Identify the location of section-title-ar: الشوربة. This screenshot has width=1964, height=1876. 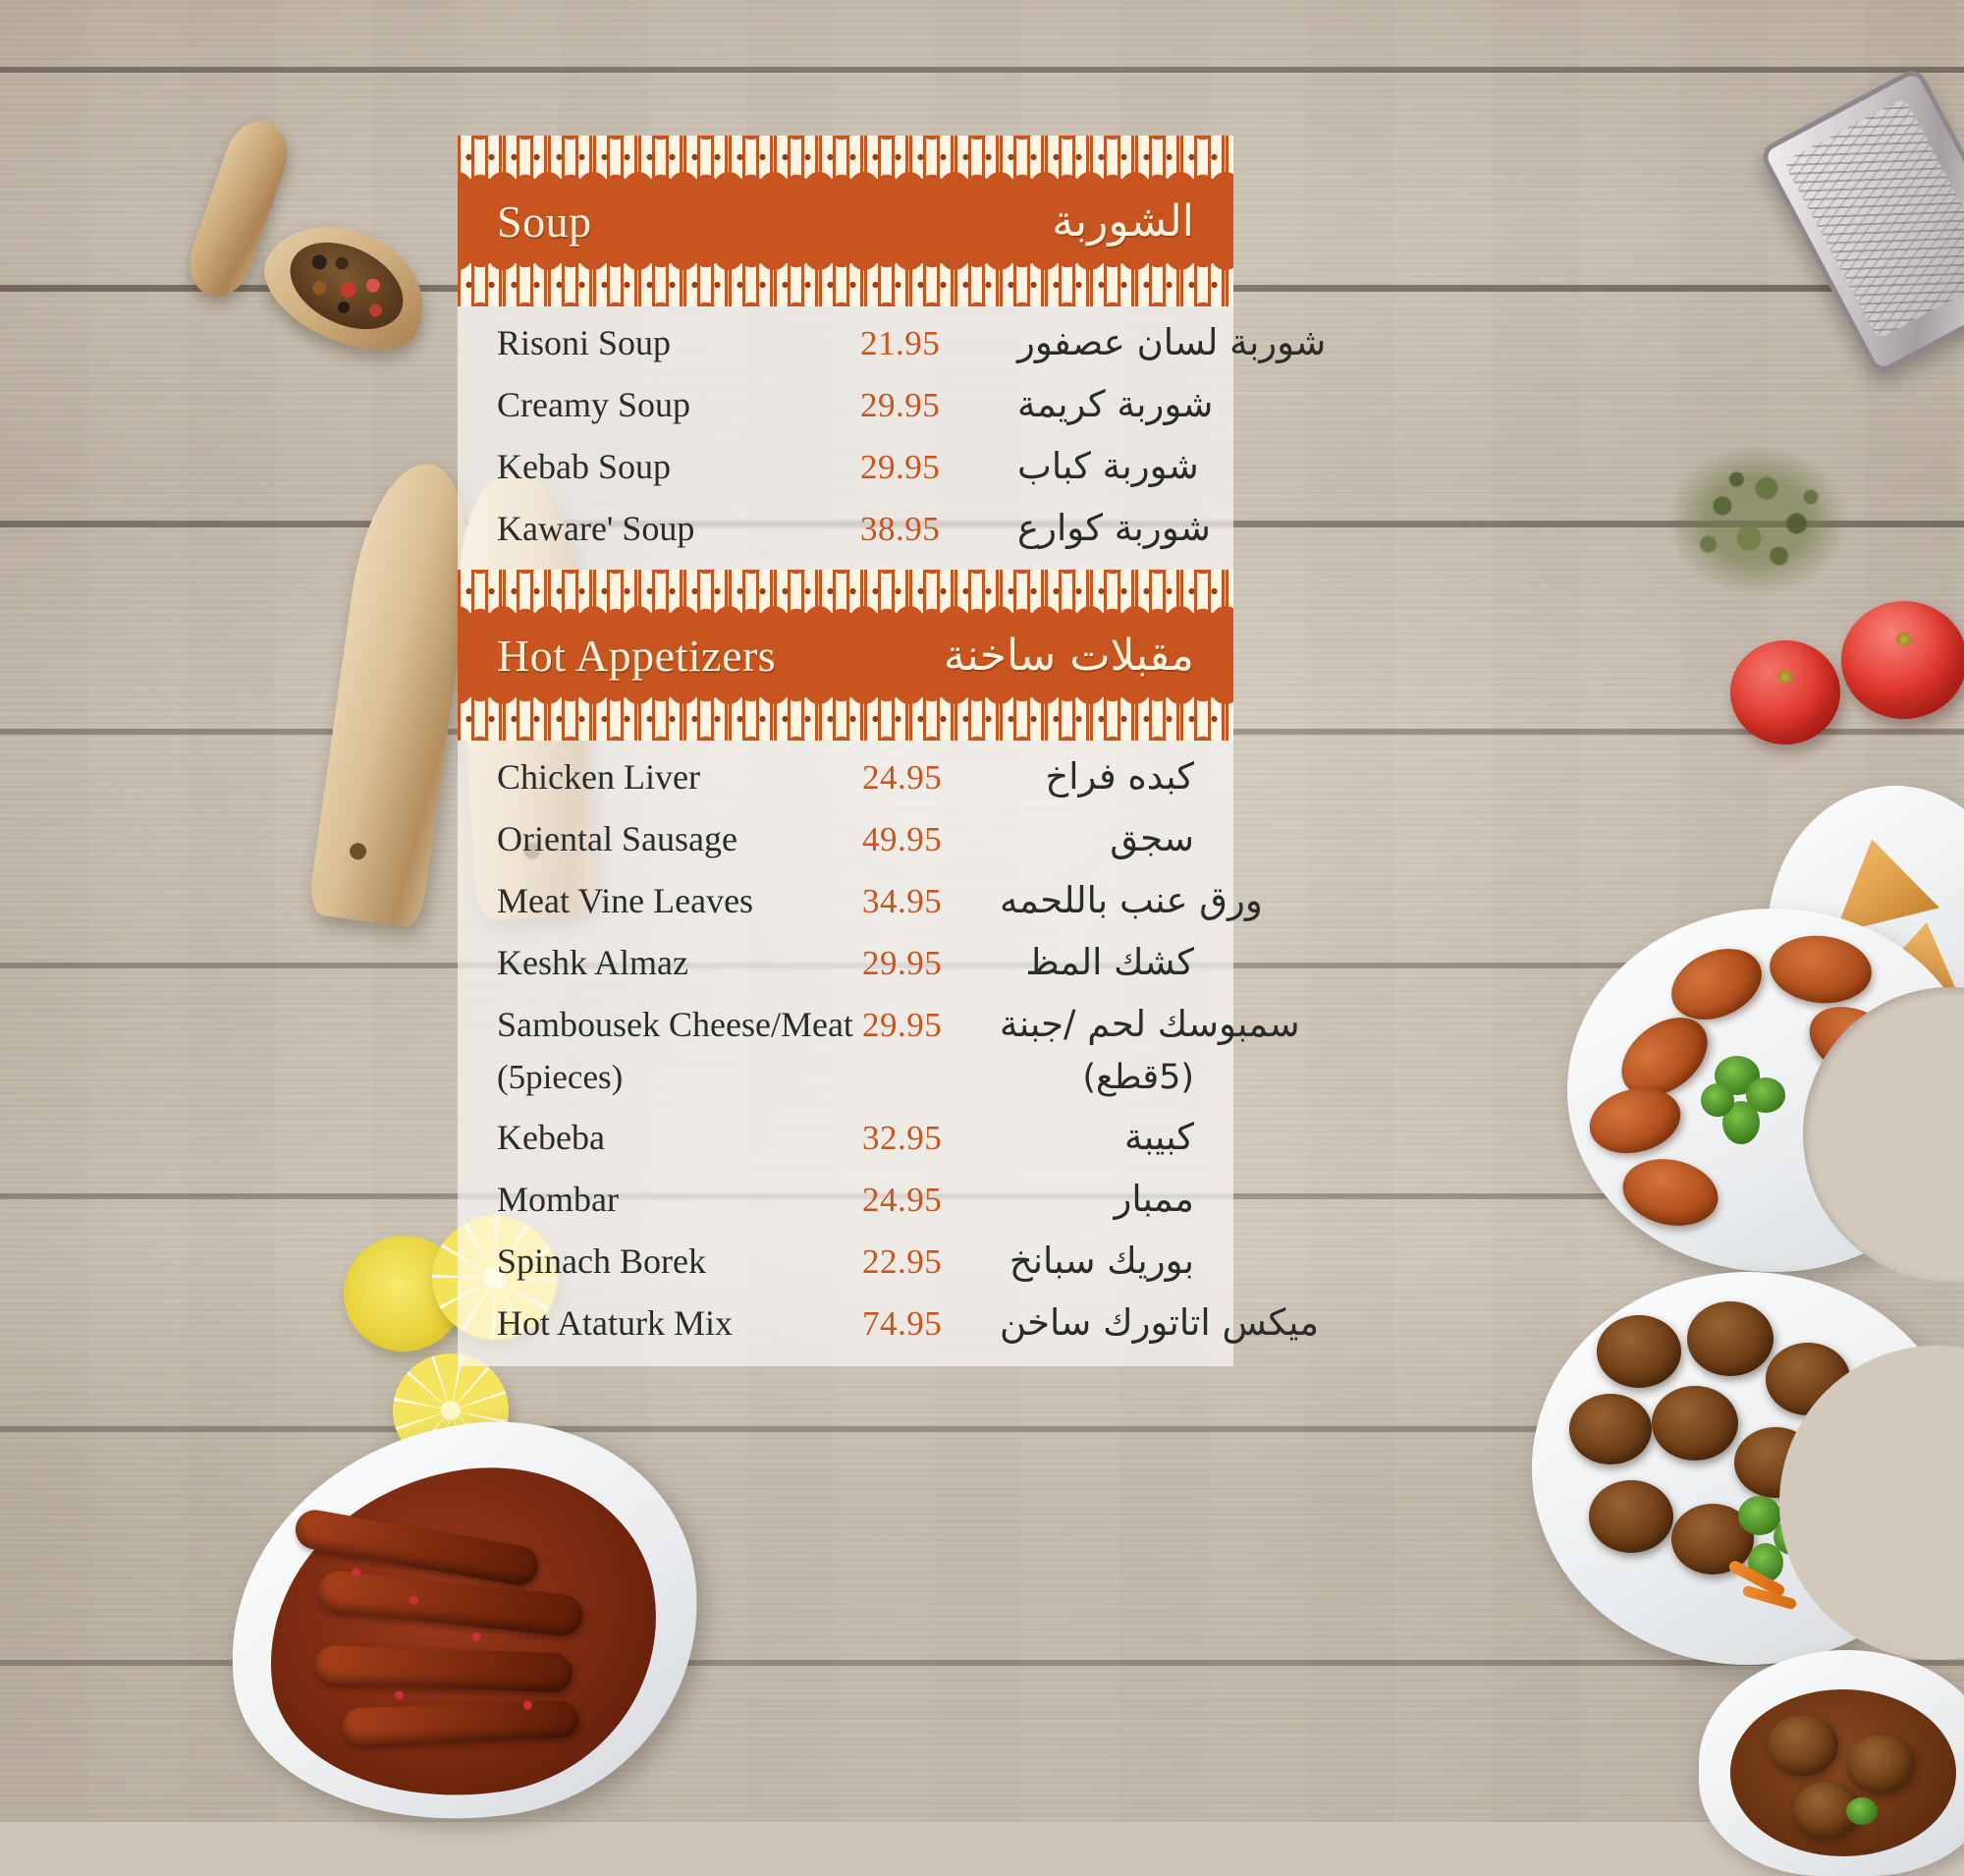
(1123, 221).